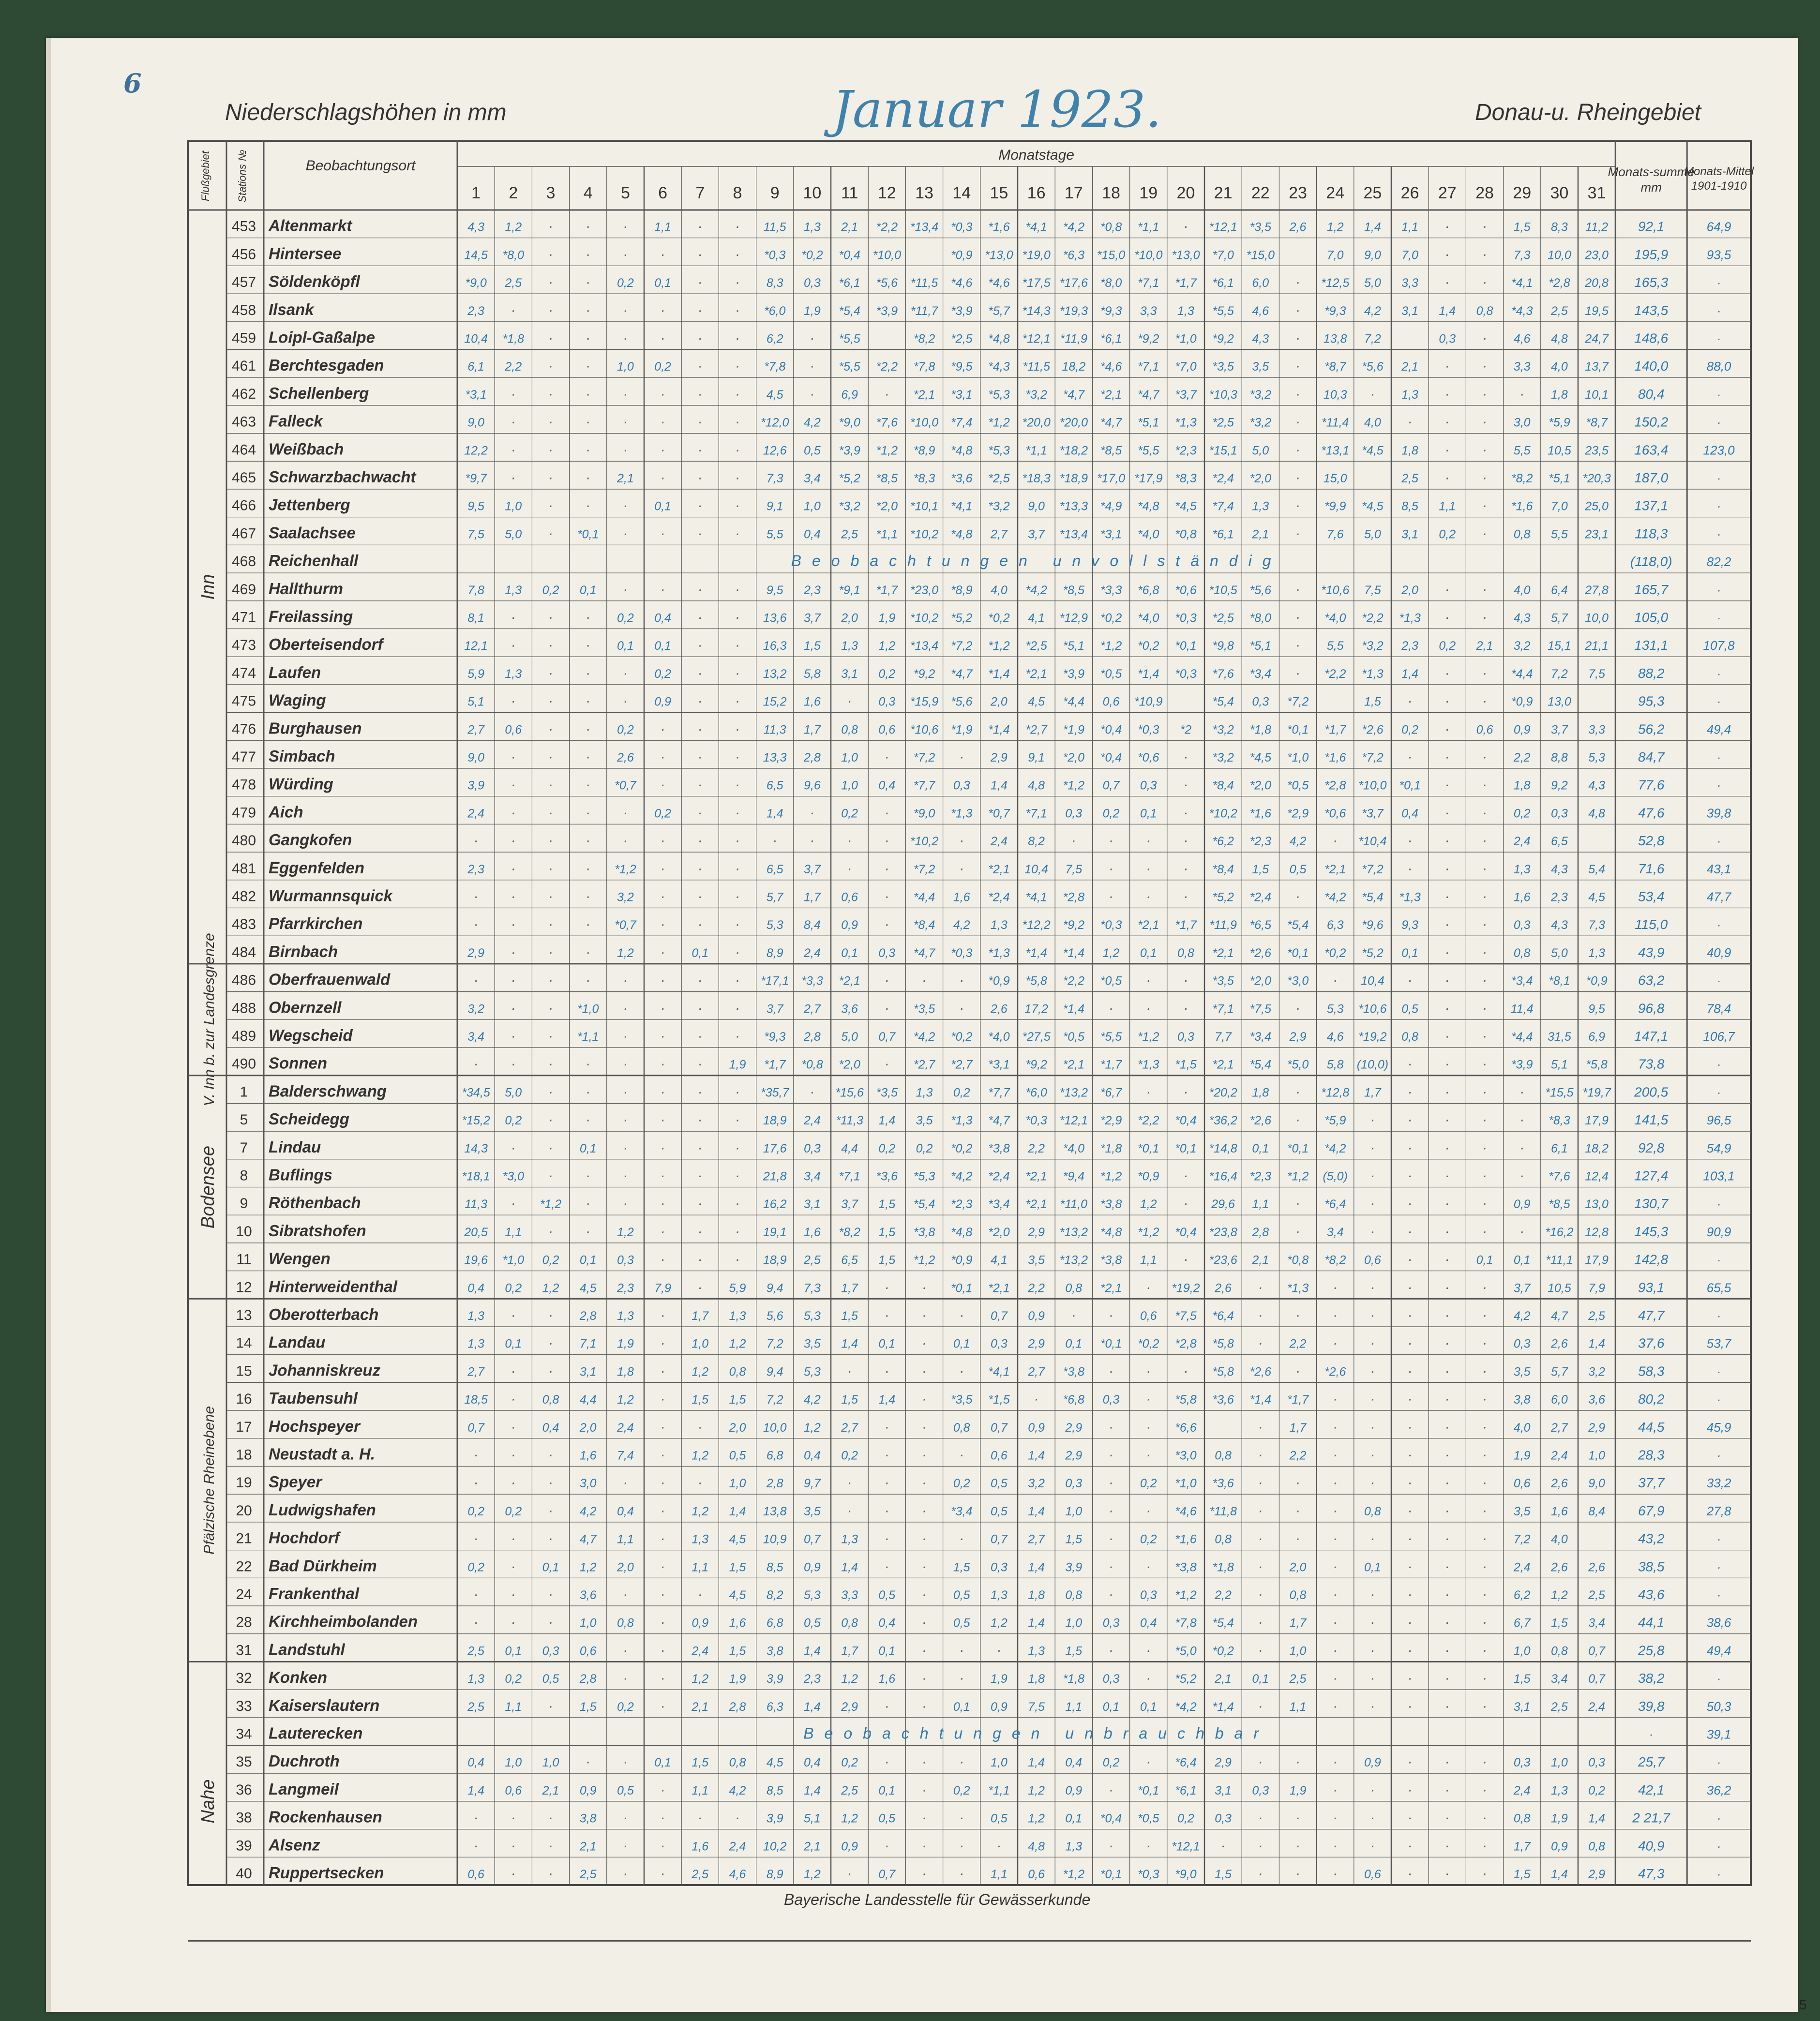 This screenshot has height=2021, width=1820. I want to click on day-value: 18,2, so click(1073, 367).